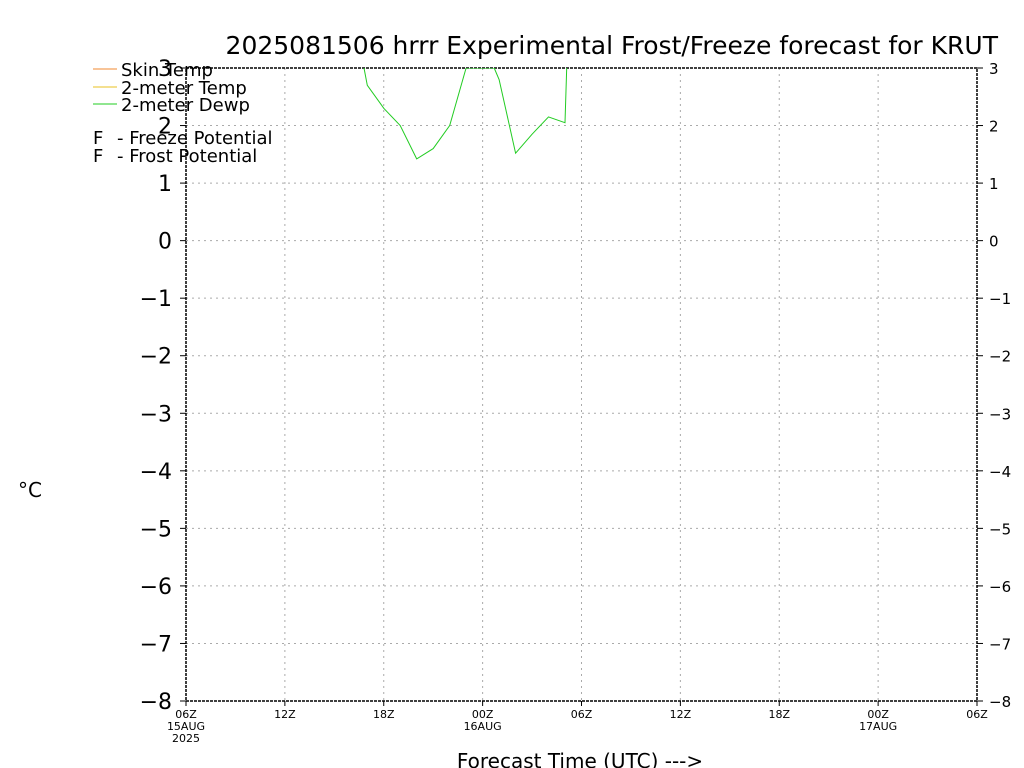 The width and height of the screenshot is (1024, 768). I want to click on x-axis-title: Forecast Time (UTC) --->, so click(580, 758).